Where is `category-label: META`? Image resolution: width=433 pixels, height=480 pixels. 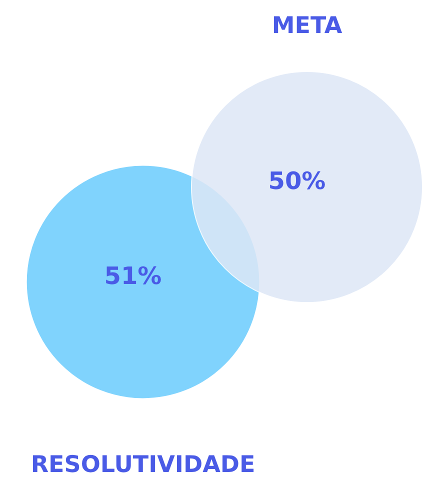 category-label: META is located at coordinates (307, 26).